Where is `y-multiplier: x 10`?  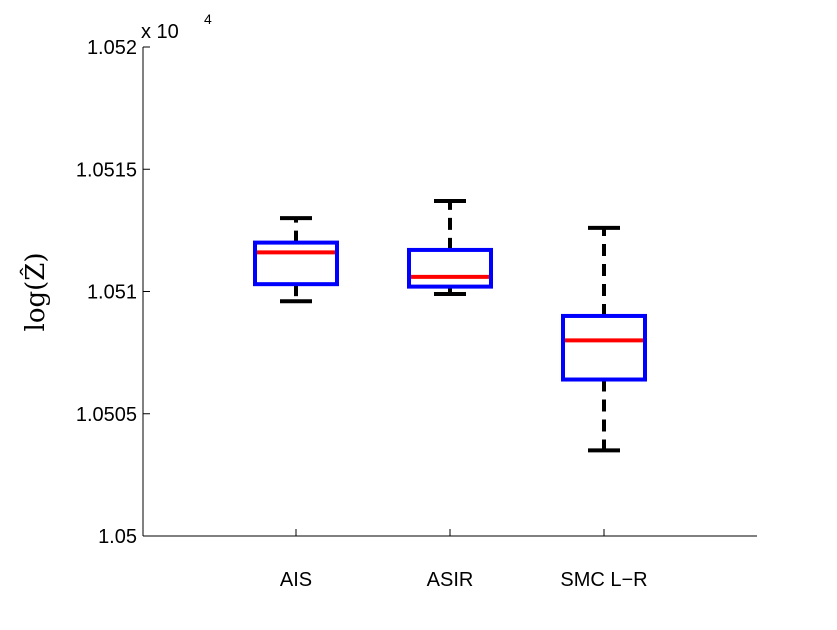 y-multiplier: x 10 is located at coordinates (160, 32).